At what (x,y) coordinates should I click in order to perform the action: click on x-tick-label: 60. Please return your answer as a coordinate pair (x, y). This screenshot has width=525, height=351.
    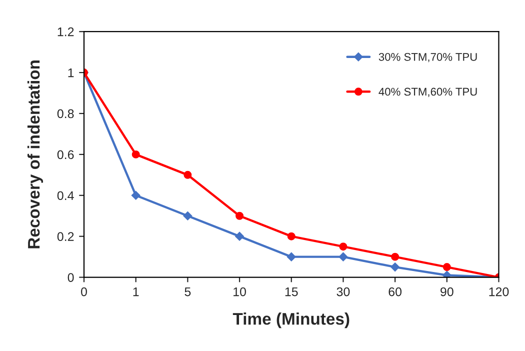
    Looking at the image, I should click on (395, 291).